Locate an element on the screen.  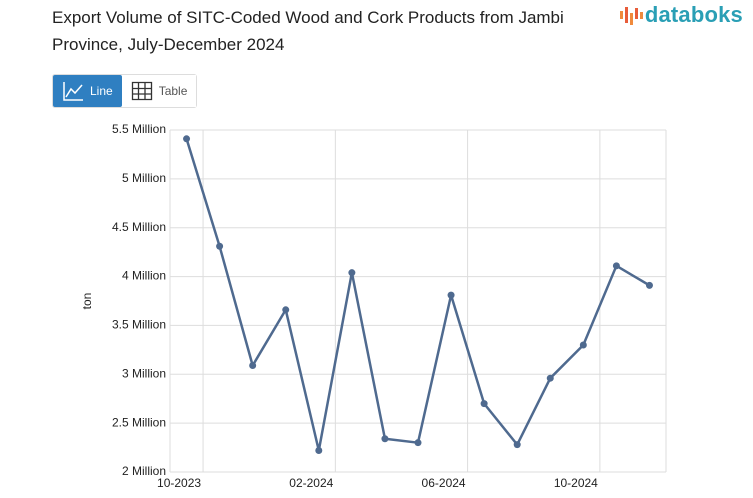
view-switch: Line Table is located at coordinates (125, 91).